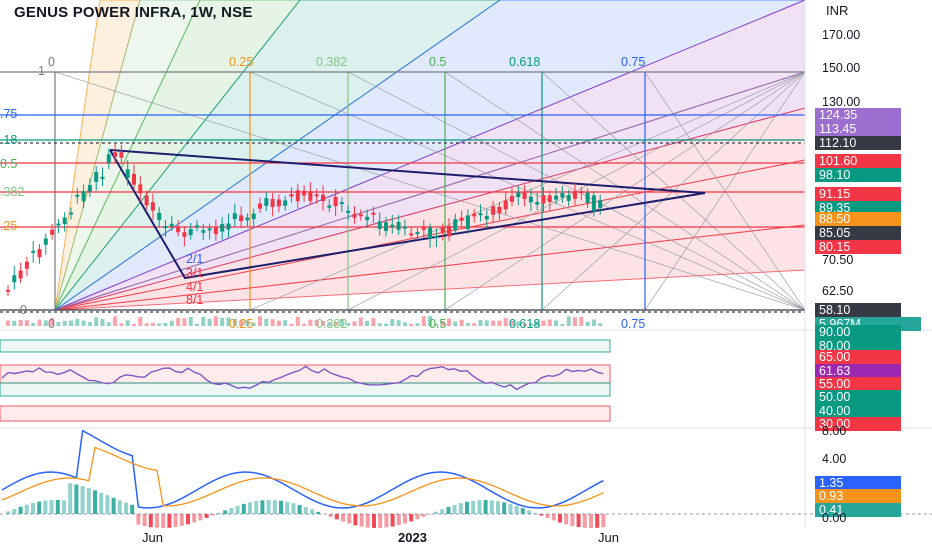 The height and width of the screenshot is (550, 932). I want to click on fib-time-label-bottom: 0.382, so click(332, 324).